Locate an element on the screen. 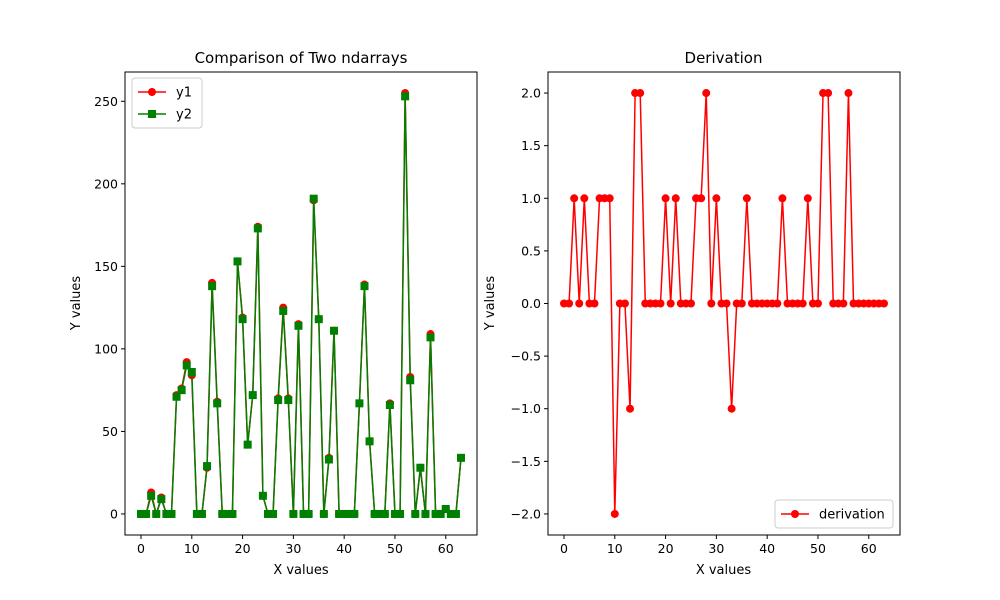  y-tick-label: 0.5 is located at coordinates (531, 250).